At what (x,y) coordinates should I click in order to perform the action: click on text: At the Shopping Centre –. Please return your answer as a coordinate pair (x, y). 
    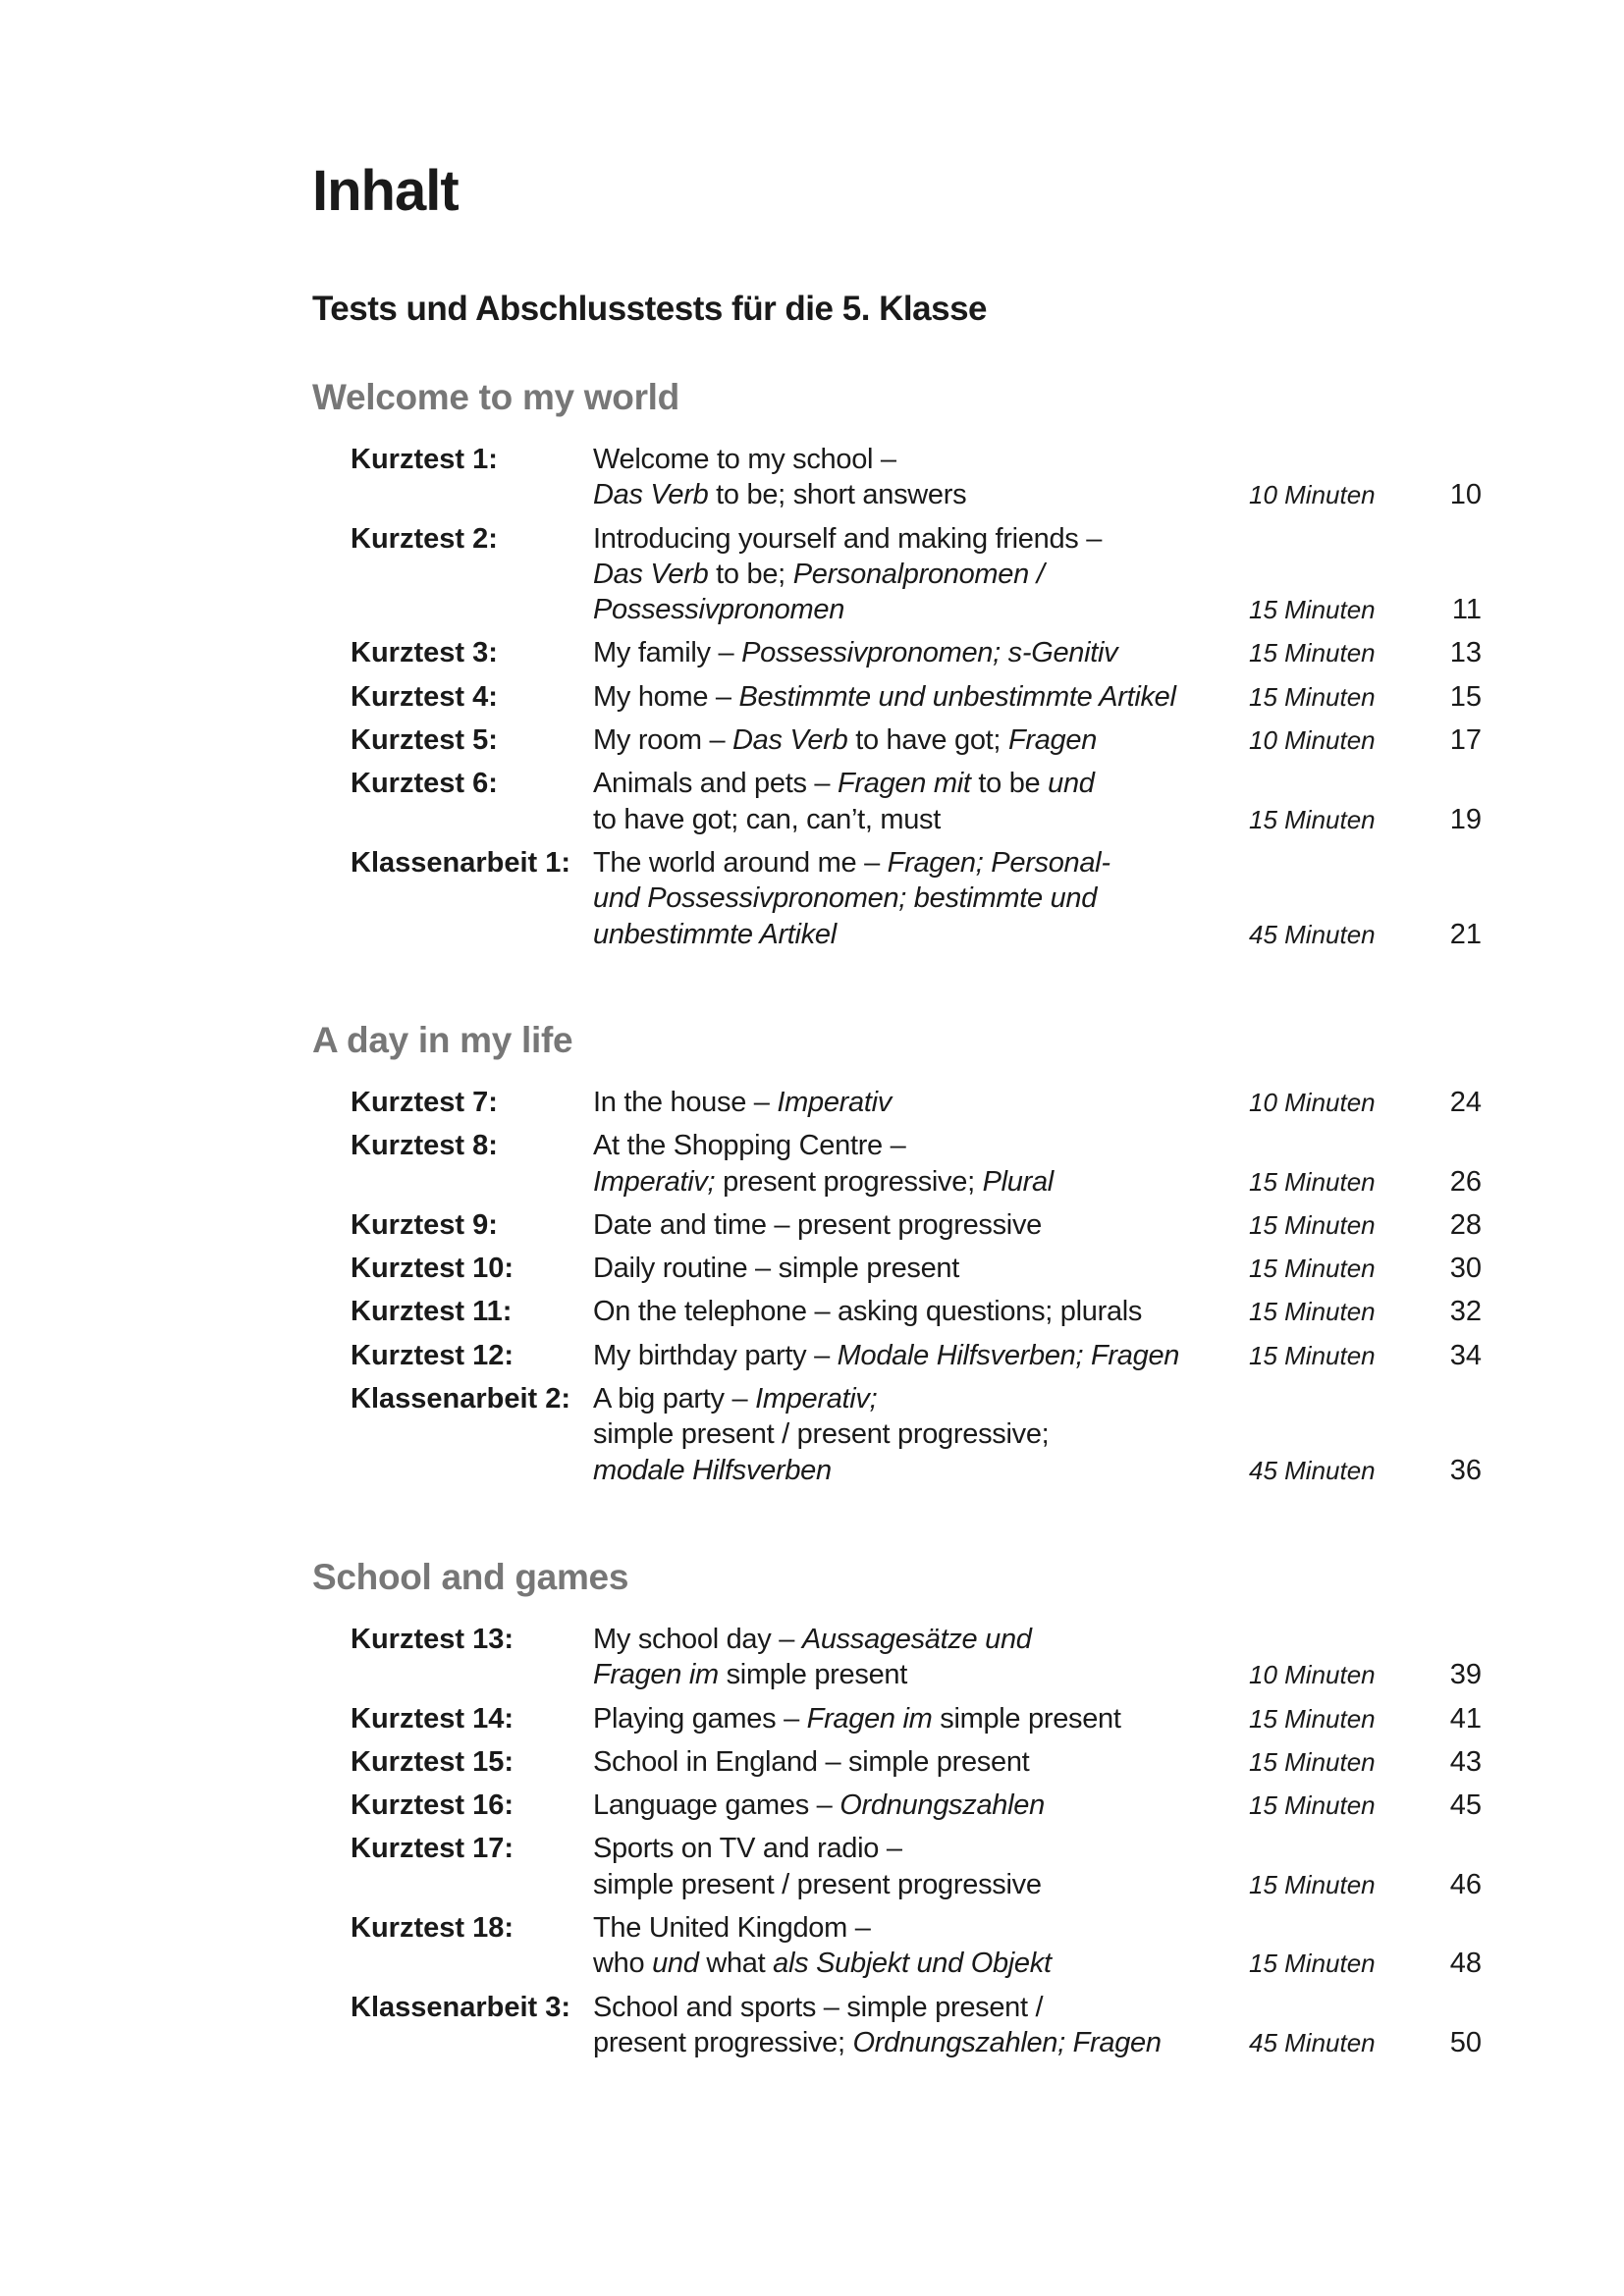
    Looking at the image, I should click on (749, 1146).